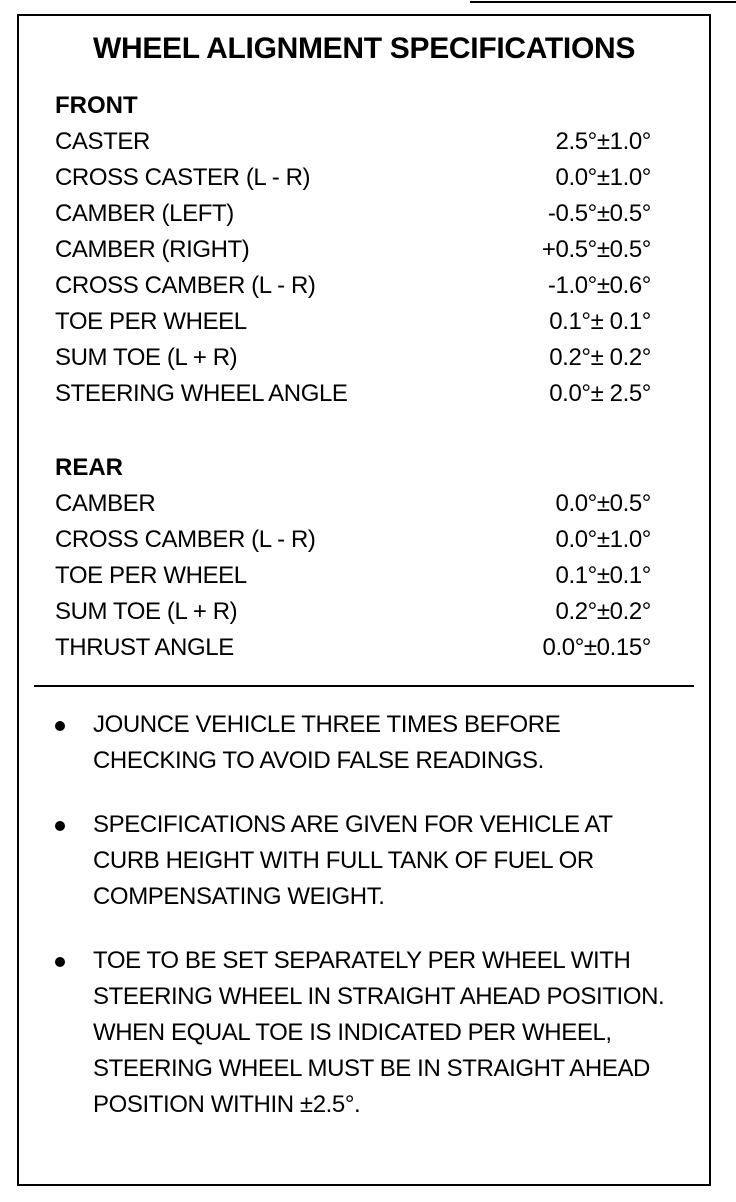 Image resolution: width=736 pixels, height=1202 pixels. What do you see at coordinates (599, 213) in the screenshot?
I see `spec-value: -0.5°±0.5°` at bounding box center [599, 213].